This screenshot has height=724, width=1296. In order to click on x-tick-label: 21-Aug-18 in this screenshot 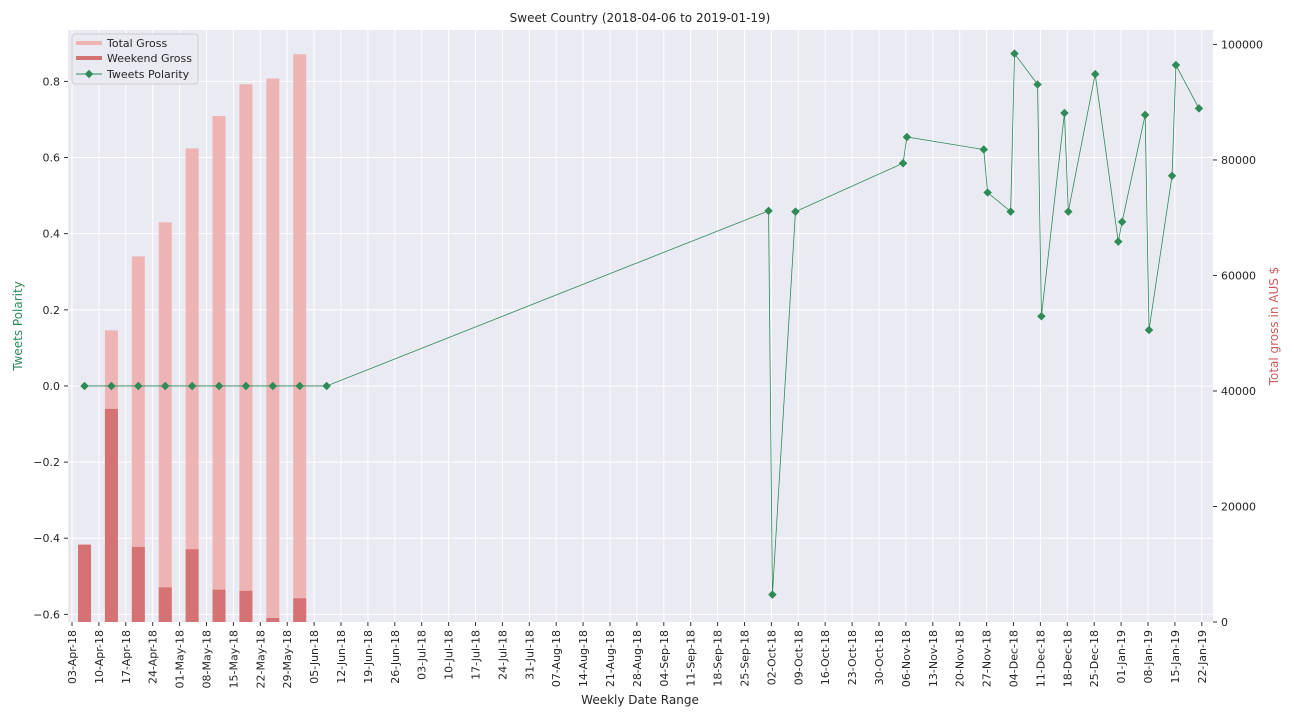, I will do `click(610, 658)`.